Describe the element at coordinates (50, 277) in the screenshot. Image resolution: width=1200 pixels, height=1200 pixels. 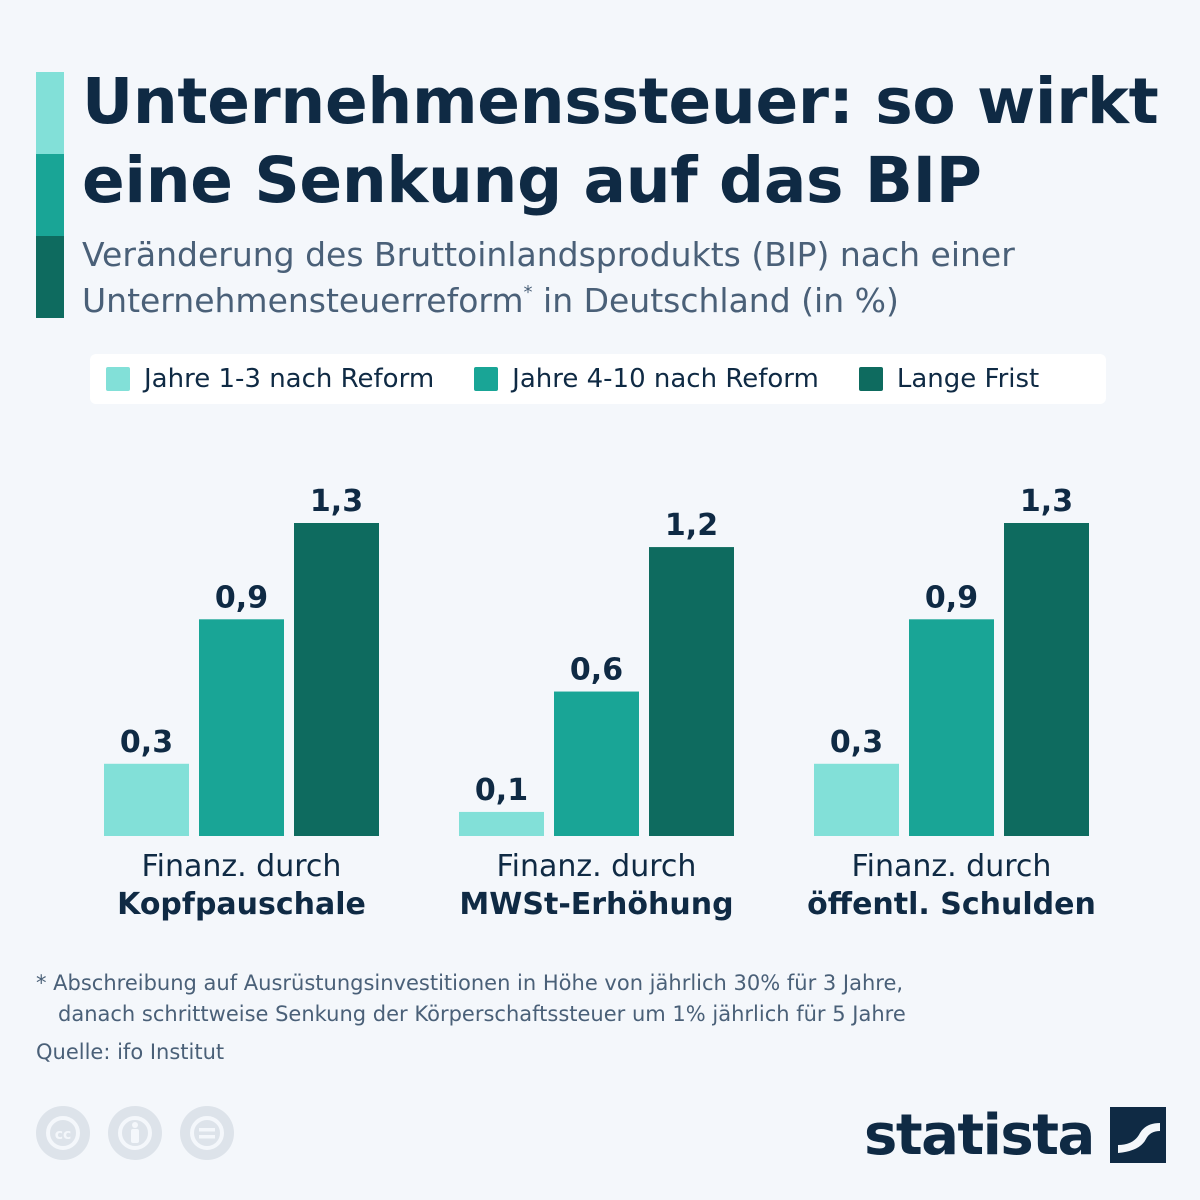
I see `accent-bar-dark` at that location.